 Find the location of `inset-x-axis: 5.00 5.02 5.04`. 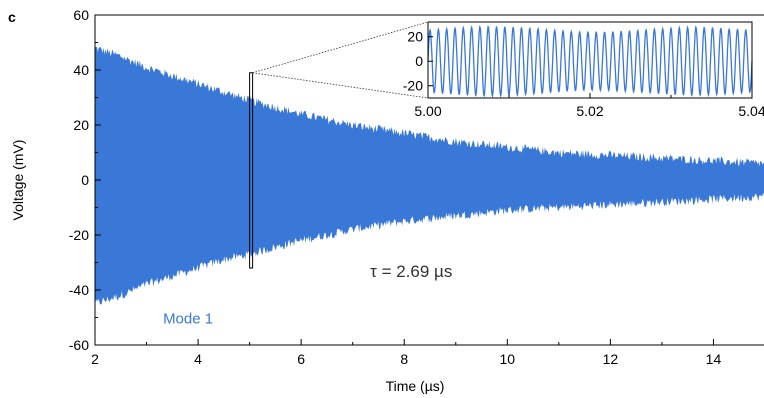

inset-x-axis: 5.00 5.02 5.04 is located at coordinates (589, 106).